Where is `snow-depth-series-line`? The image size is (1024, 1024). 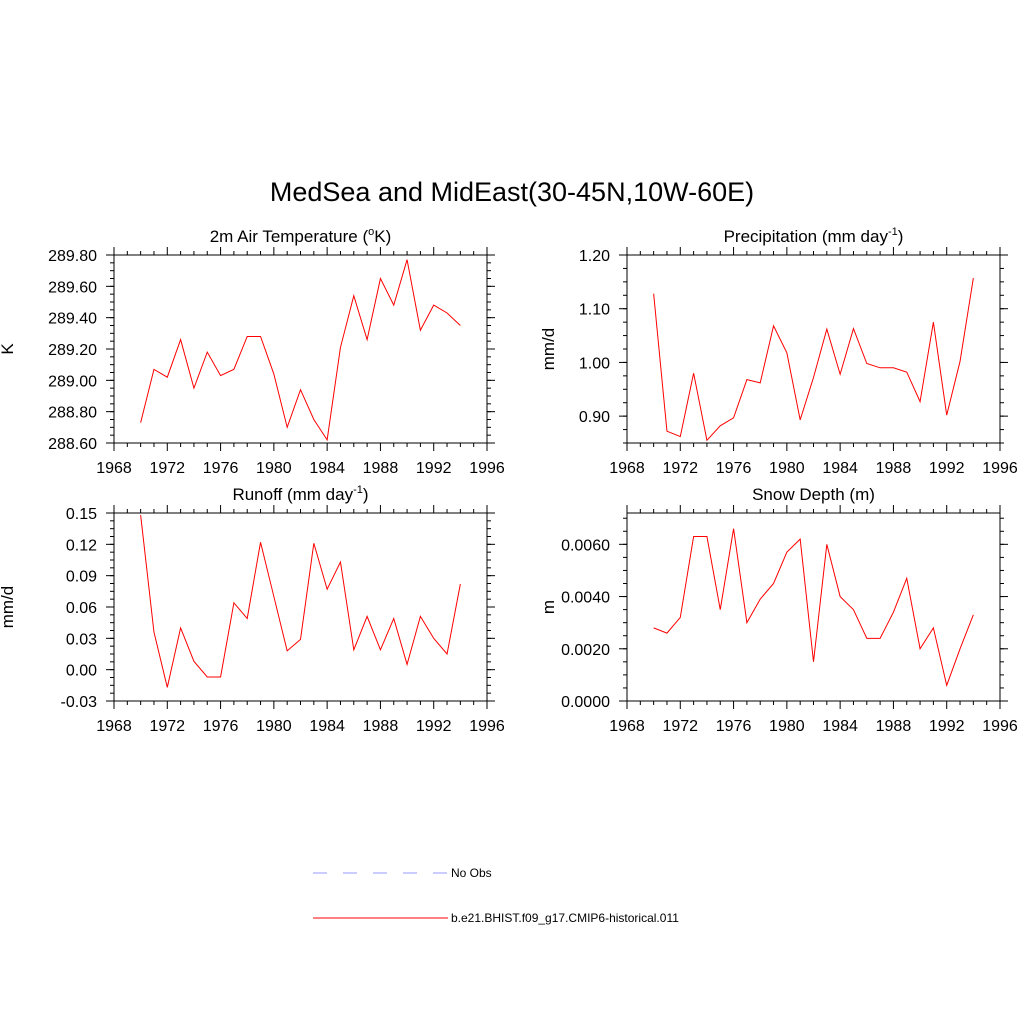
snow-depth-series-line is located at coordinates (813, 608).